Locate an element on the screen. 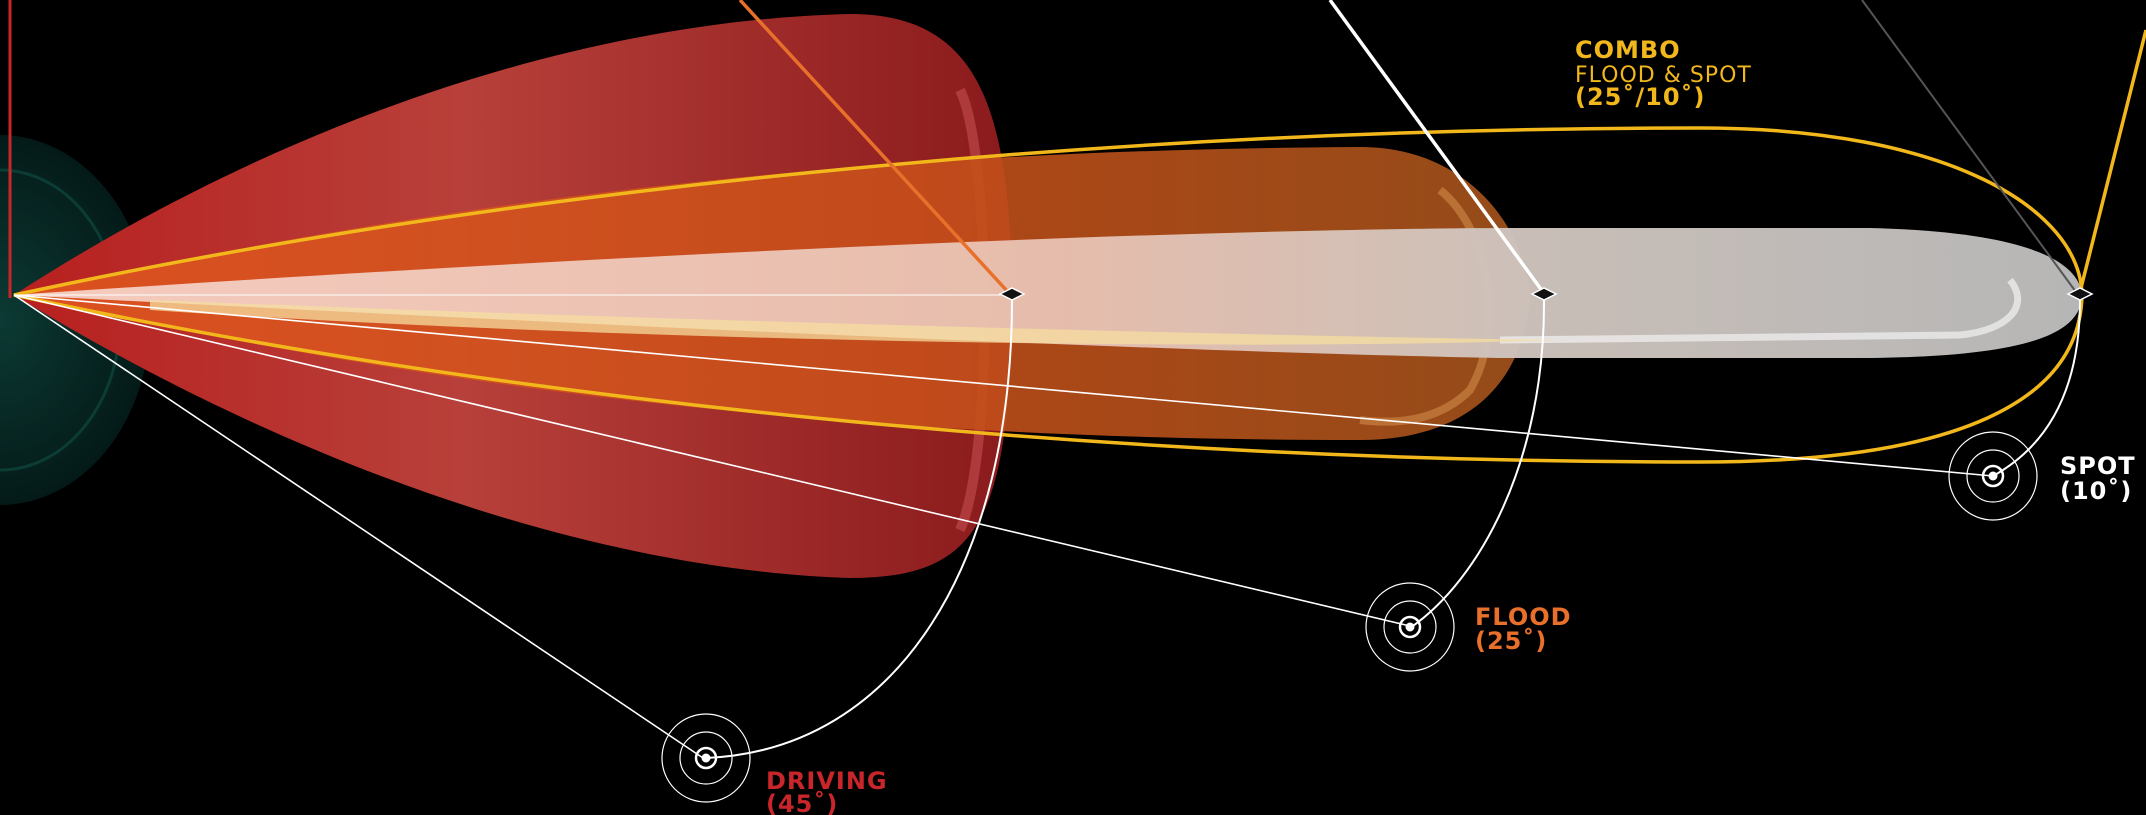 The height and width of the screenshot is (815, 2146). driving-callout-line is located at coordinates (874, 147).